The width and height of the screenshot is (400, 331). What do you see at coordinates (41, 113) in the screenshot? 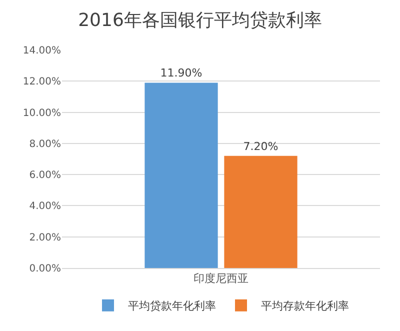
I see `y-tick-label: 10.00%` at bounding box center [41, 113].